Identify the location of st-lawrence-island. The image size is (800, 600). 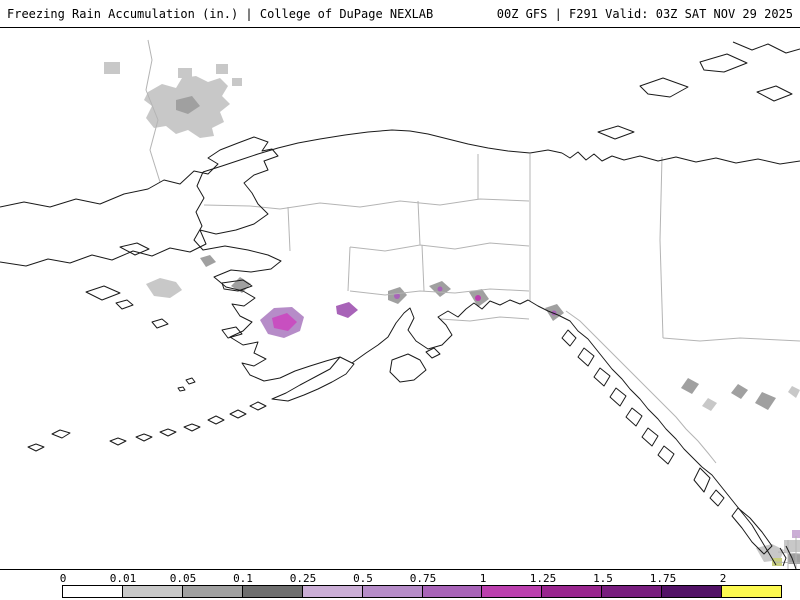
(237, 285).